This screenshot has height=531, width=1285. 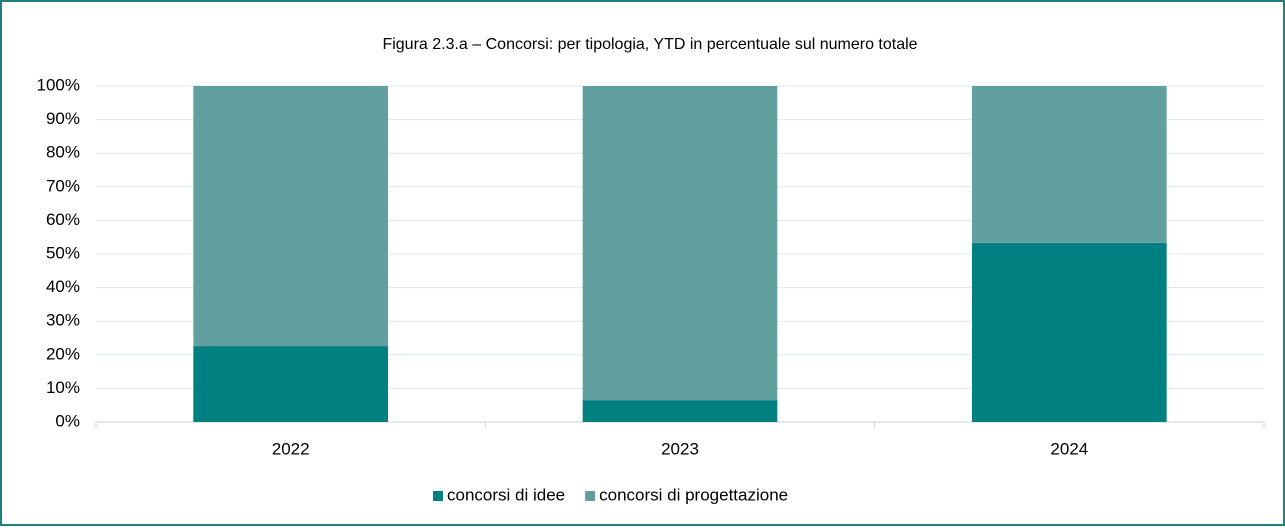 What do you see at coordinates (63, 252) in the screenshot?
I see `y-tick-label: 50%` at bounding box center [63, 252].